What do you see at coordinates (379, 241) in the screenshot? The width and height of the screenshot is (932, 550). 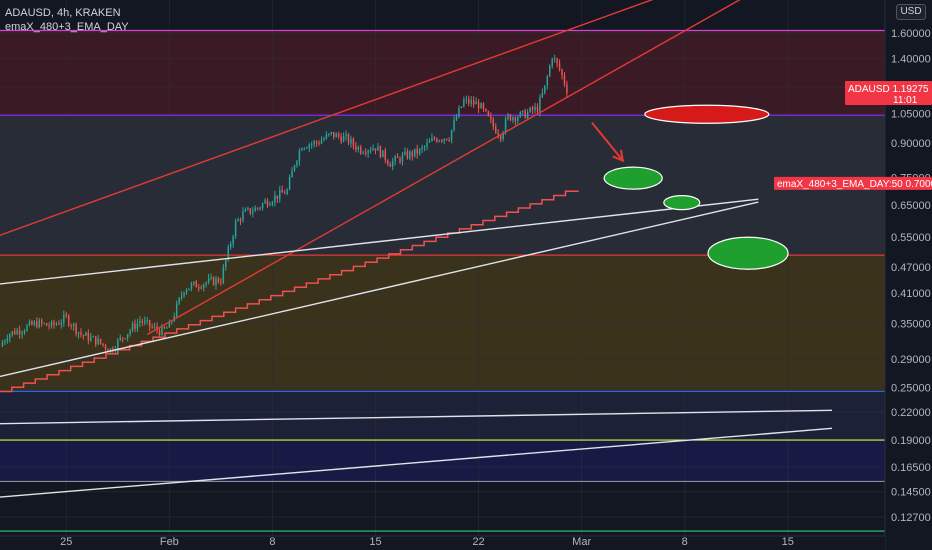 I see `trend-line-white` at bounding box center [379, 241].